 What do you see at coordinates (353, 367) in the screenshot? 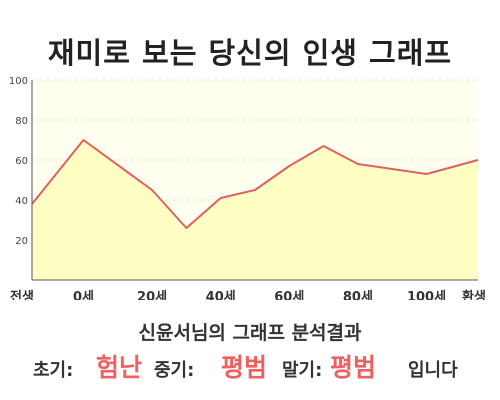
I see `late-value: 평범` at bounding box center [353, 367].